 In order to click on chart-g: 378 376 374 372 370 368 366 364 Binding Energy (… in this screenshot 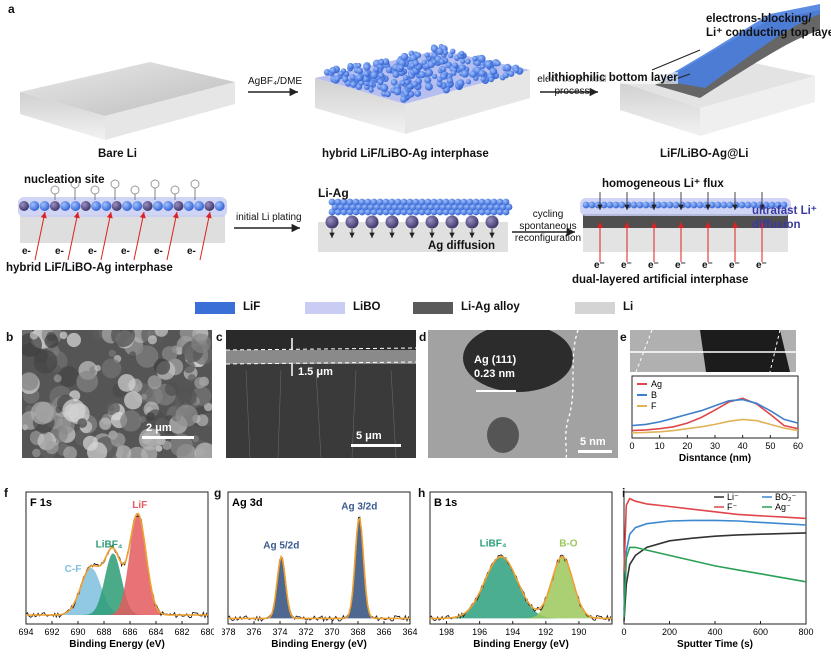, I will do `click(320, 570)`.